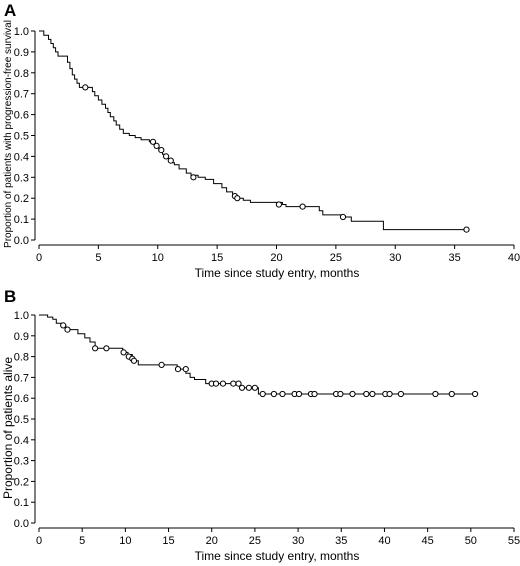  Describe the element at coordinates (21, 462) in the screenshot. I see `panel-b-y-tick-label: 0.3` at that location.